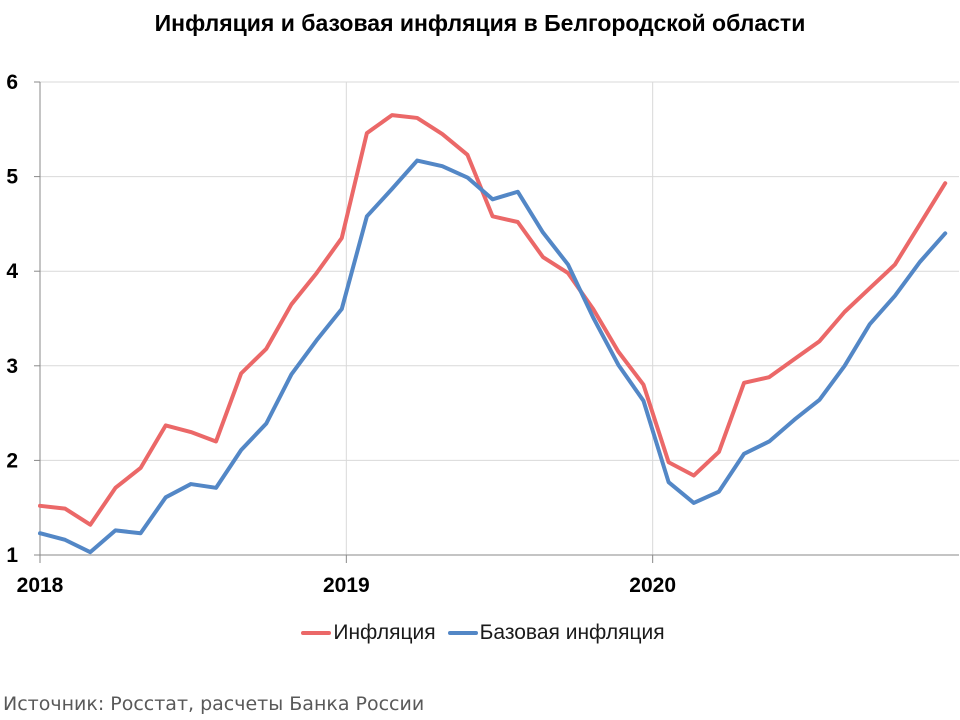 The width and height of the screenshot is (960, 720). Describe the element at coordinates (12, 555) in the screenshot. I see `y-tick-label: 1` at that location.